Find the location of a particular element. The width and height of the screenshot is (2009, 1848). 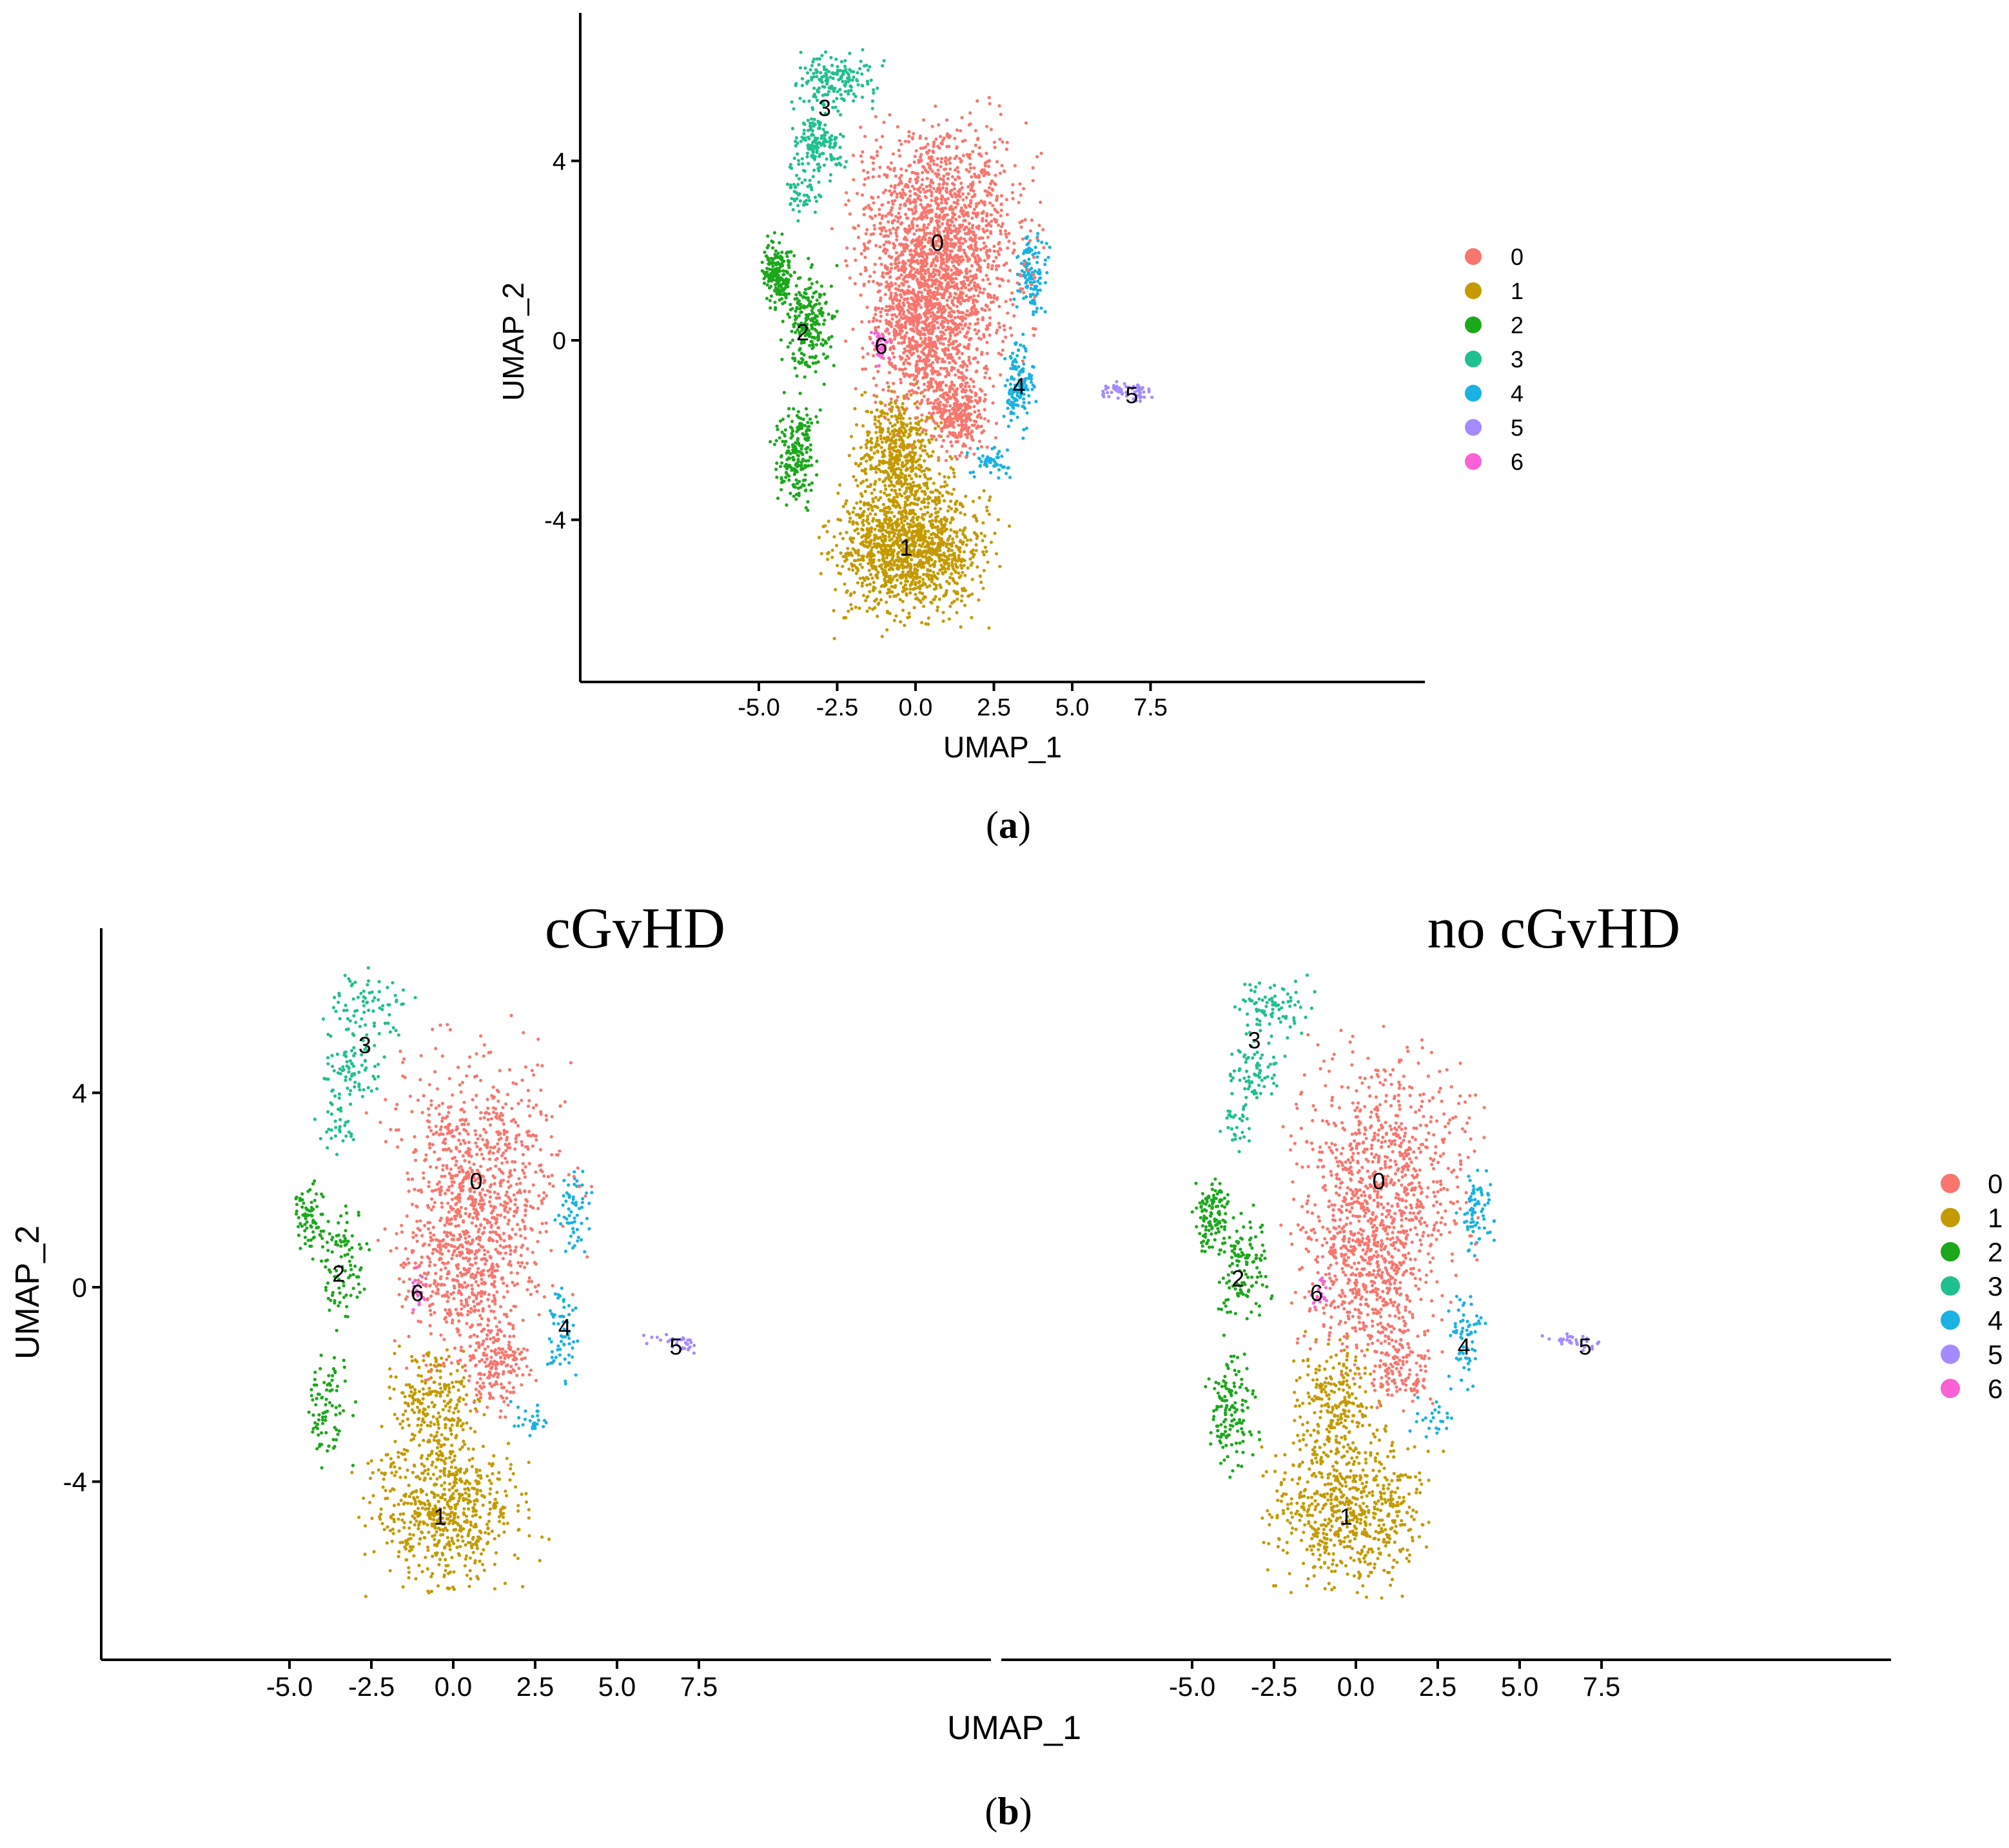

x-tick-label: 0.0 is located at coordinates (1356, 1686).